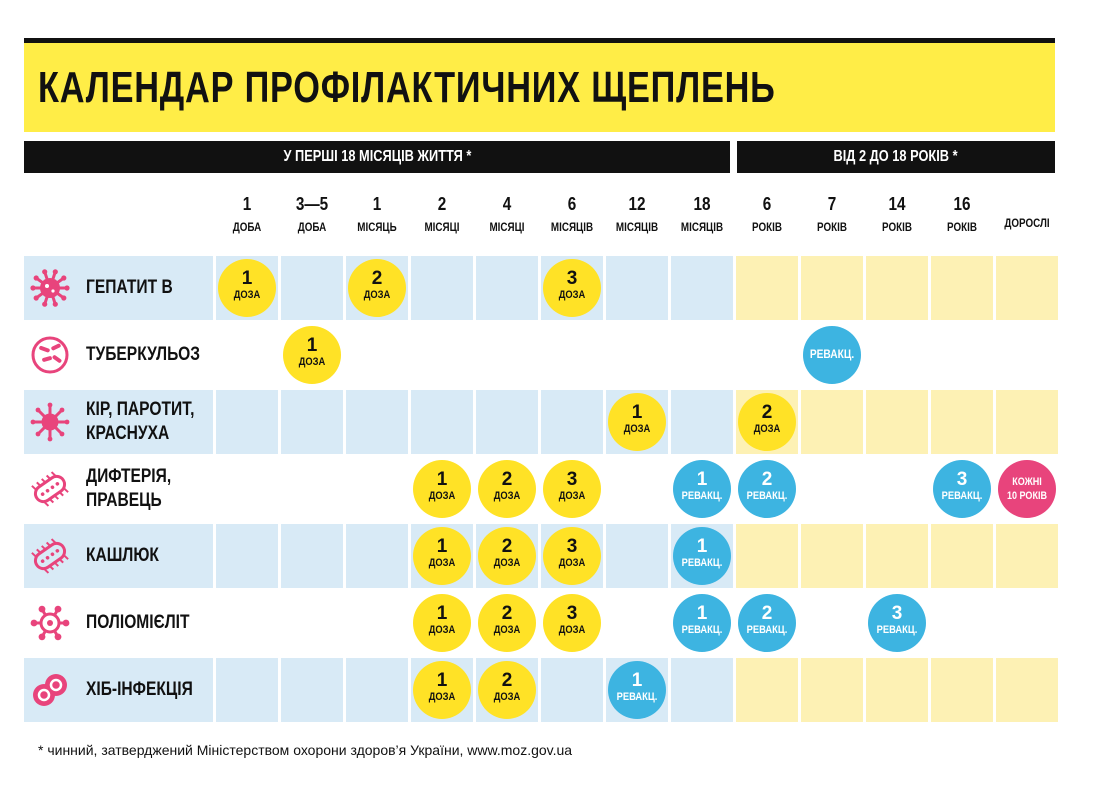 The height and width of the screenshot is (800, 1104). I want to click on row-label-line: ДИФТЕРІЯ,, so click(129, 476).